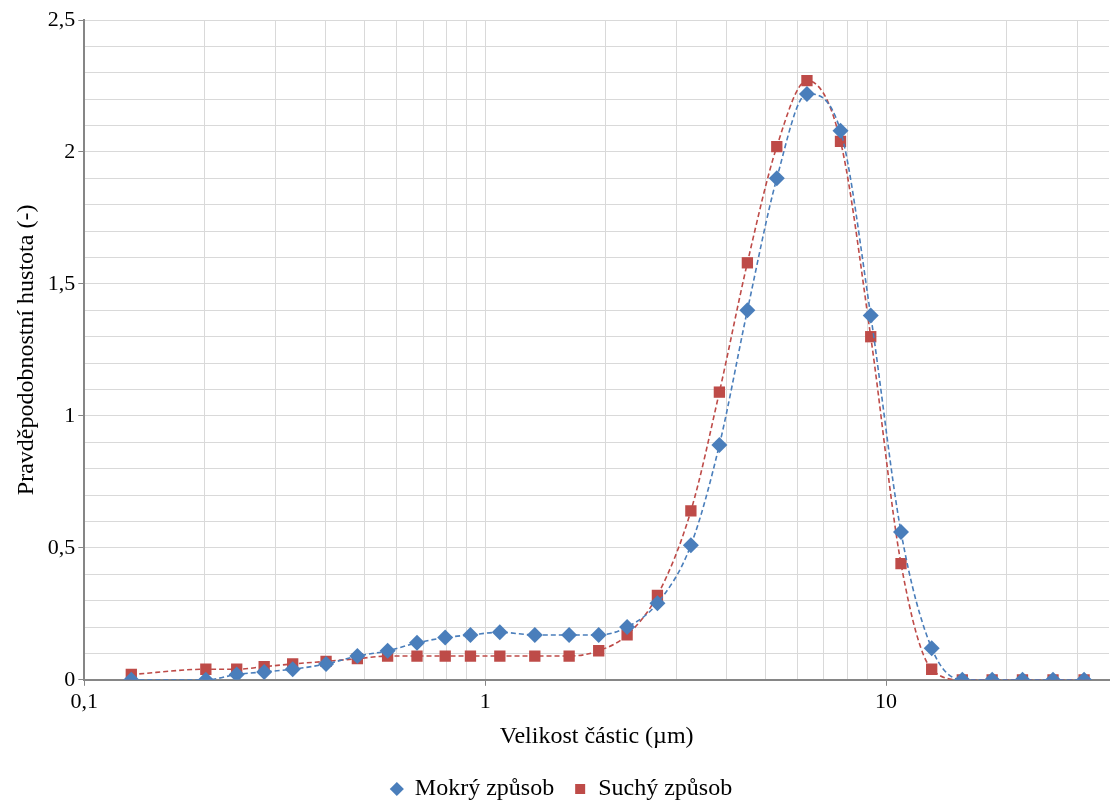 Image resolution: width=1117 pixels, height=811 pixels. Describe the element at coordinates (24, 350) in the screenshot. I see `y-axis-title: Pravděpodobnostní hustota (-)` at that location.